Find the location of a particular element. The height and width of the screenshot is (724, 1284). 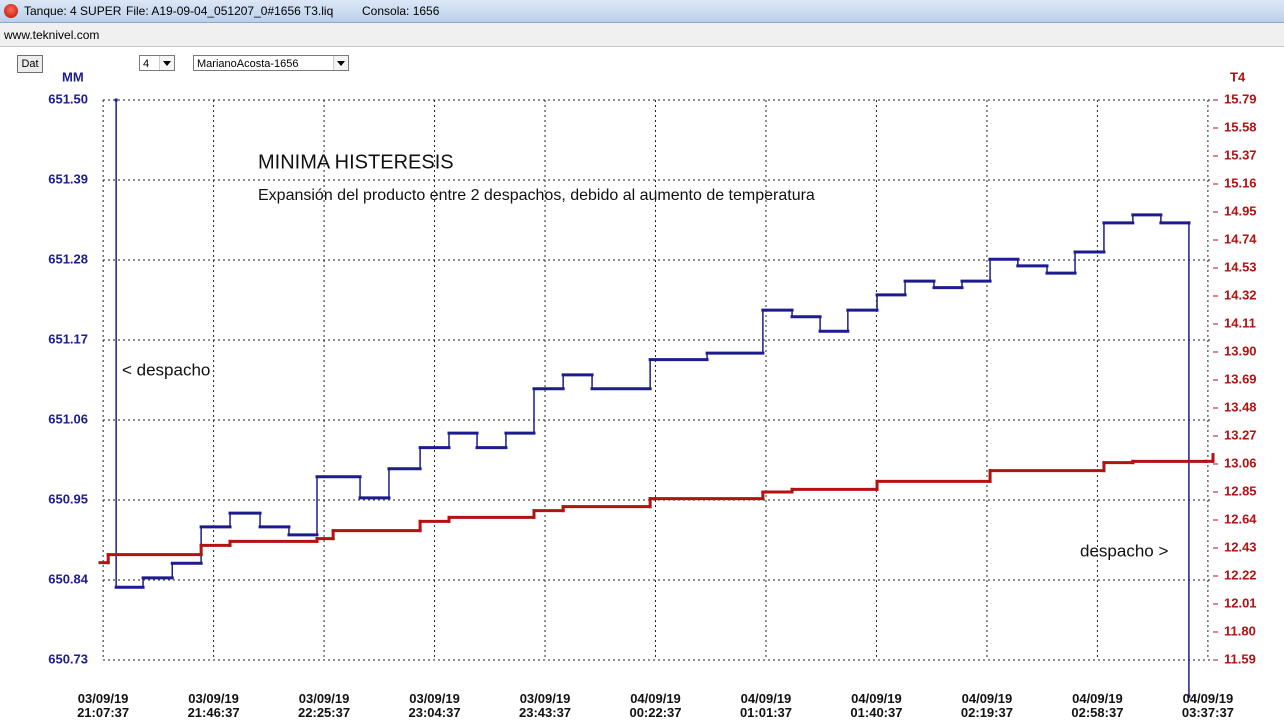

y2-tick-label: 14.11 is located at coordinates (1240, 322).